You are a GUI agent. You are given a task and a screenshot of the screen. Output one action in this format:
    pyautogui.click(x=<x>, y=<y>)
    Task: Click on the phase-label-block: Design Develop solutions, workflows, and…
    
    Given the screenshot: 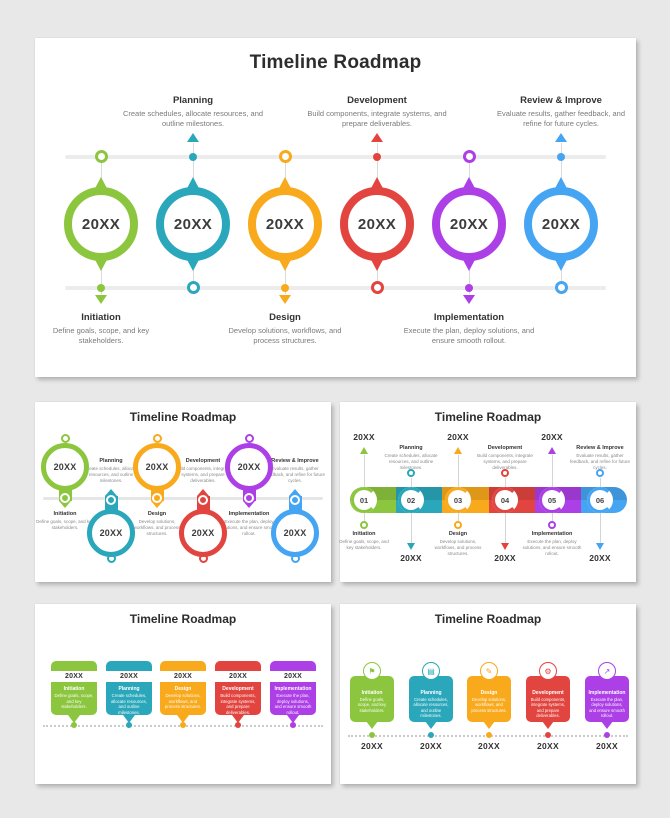 What is the action you would take?
    pyautogui.click(x=458, y=544)
    